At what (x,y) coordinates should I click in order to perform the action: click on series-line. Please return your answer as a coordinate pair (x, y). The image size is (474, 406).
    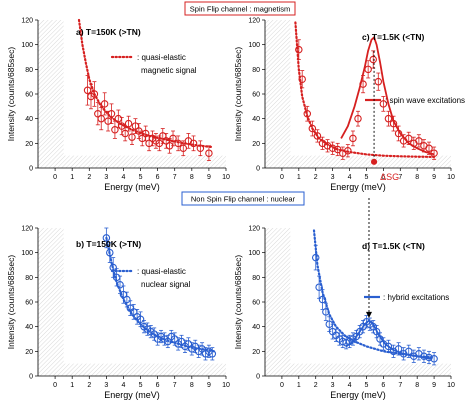
    Looking at the image, I should click on (160, 294).